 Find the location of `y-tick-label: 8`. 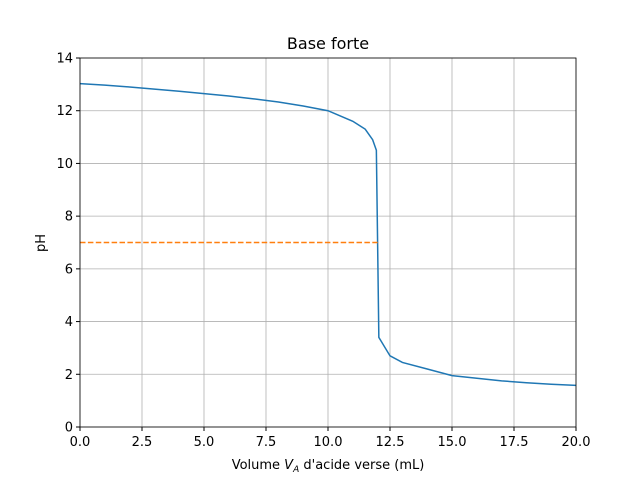

y-tick-label: 8 is located at coordinates (69, 217).